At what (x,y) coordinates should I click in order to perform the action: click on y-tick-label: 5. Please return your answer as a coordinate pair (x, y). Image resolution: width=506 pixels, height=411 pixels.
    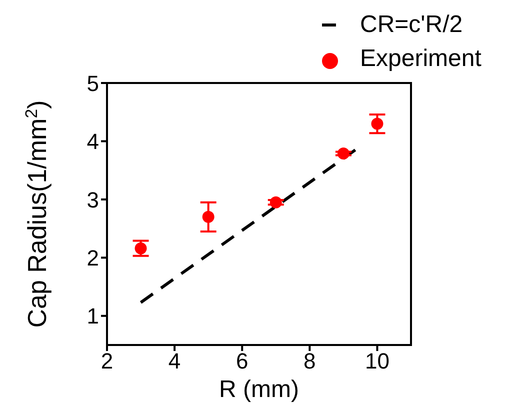
    Looking at the image, I should click on (92, 83).